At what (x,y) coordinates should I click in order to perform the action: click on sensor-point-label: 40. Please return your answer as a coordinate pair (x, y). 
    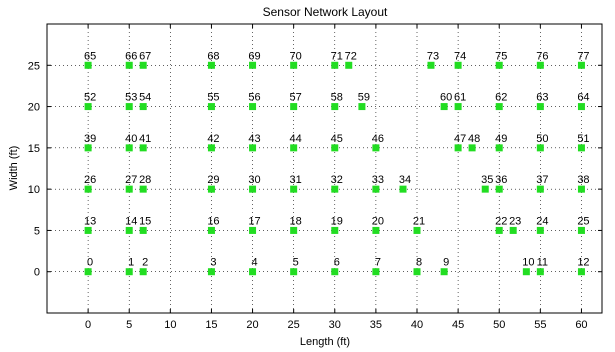
    Looking at the image, I should click on (131, 139).